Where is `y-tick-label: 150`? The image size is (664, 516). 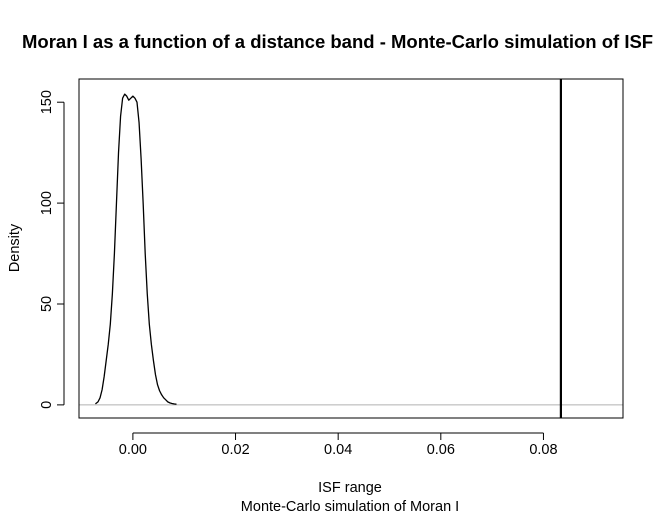
y-tick-label: 150 is located at coordinates (47, 102).